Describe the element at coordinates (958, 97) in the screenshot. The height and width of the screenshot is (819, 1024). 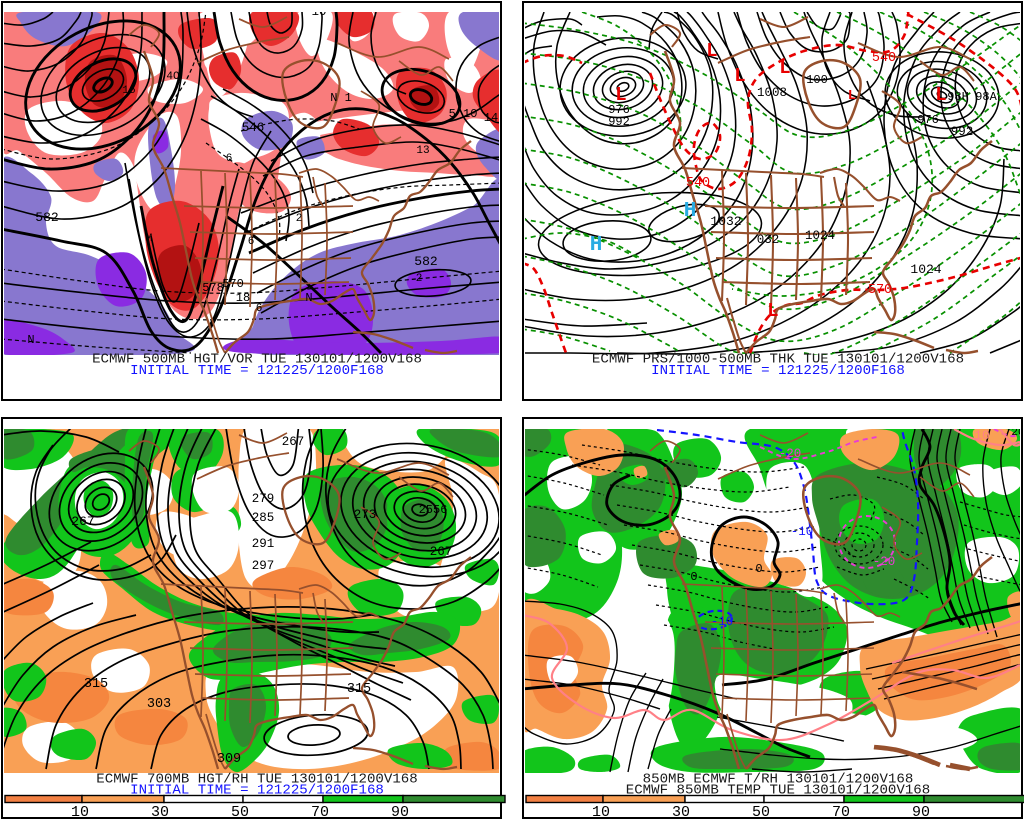
I see `svg-text: 98H` at that location.